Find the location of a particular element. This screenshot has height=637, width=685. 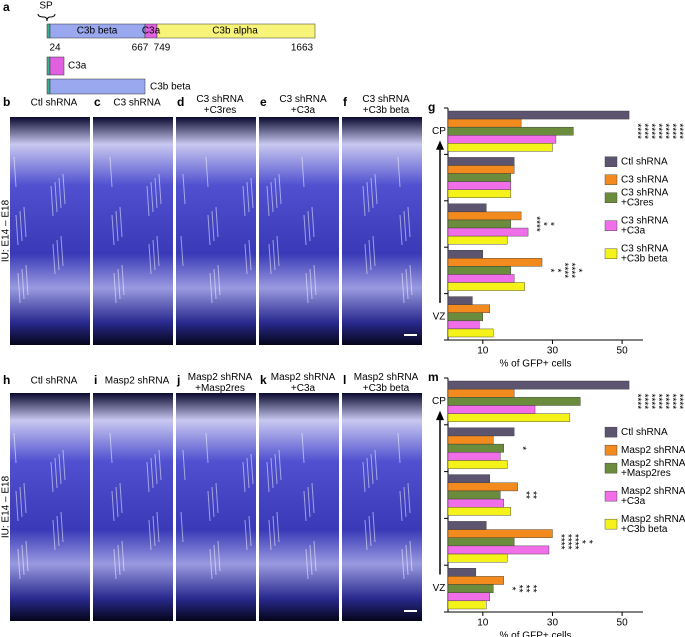

construct-label: C3a is located at coordinates (77, 66).